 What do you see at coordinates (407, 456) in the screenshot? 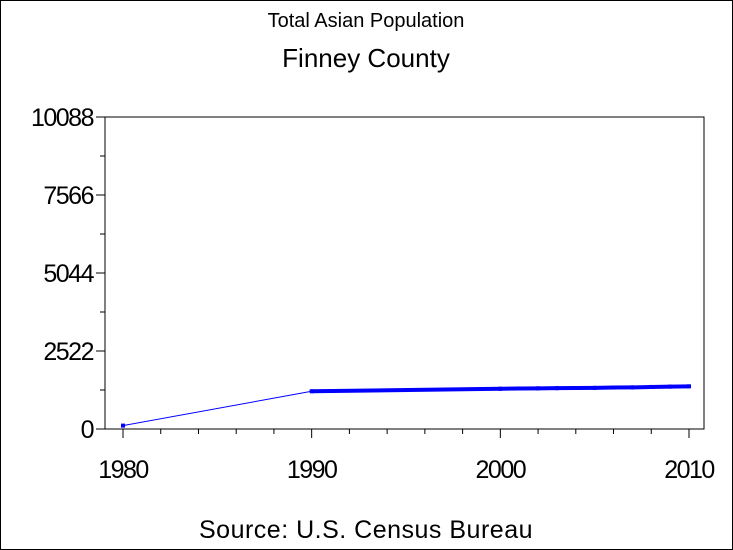
I see `x-axis: 1980 1990 2000 2010` at bounding box center [407, 456].